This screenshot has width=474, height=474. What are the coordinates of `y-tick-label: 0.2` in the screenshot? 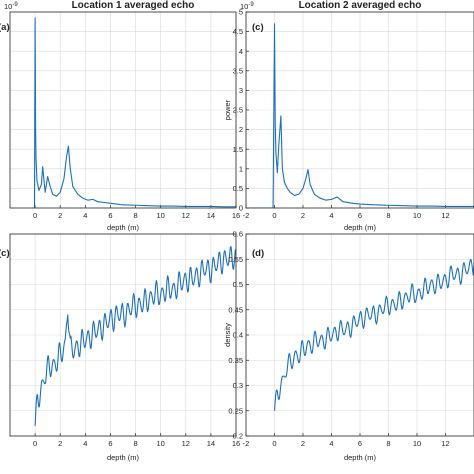 It's located at (238, 436).